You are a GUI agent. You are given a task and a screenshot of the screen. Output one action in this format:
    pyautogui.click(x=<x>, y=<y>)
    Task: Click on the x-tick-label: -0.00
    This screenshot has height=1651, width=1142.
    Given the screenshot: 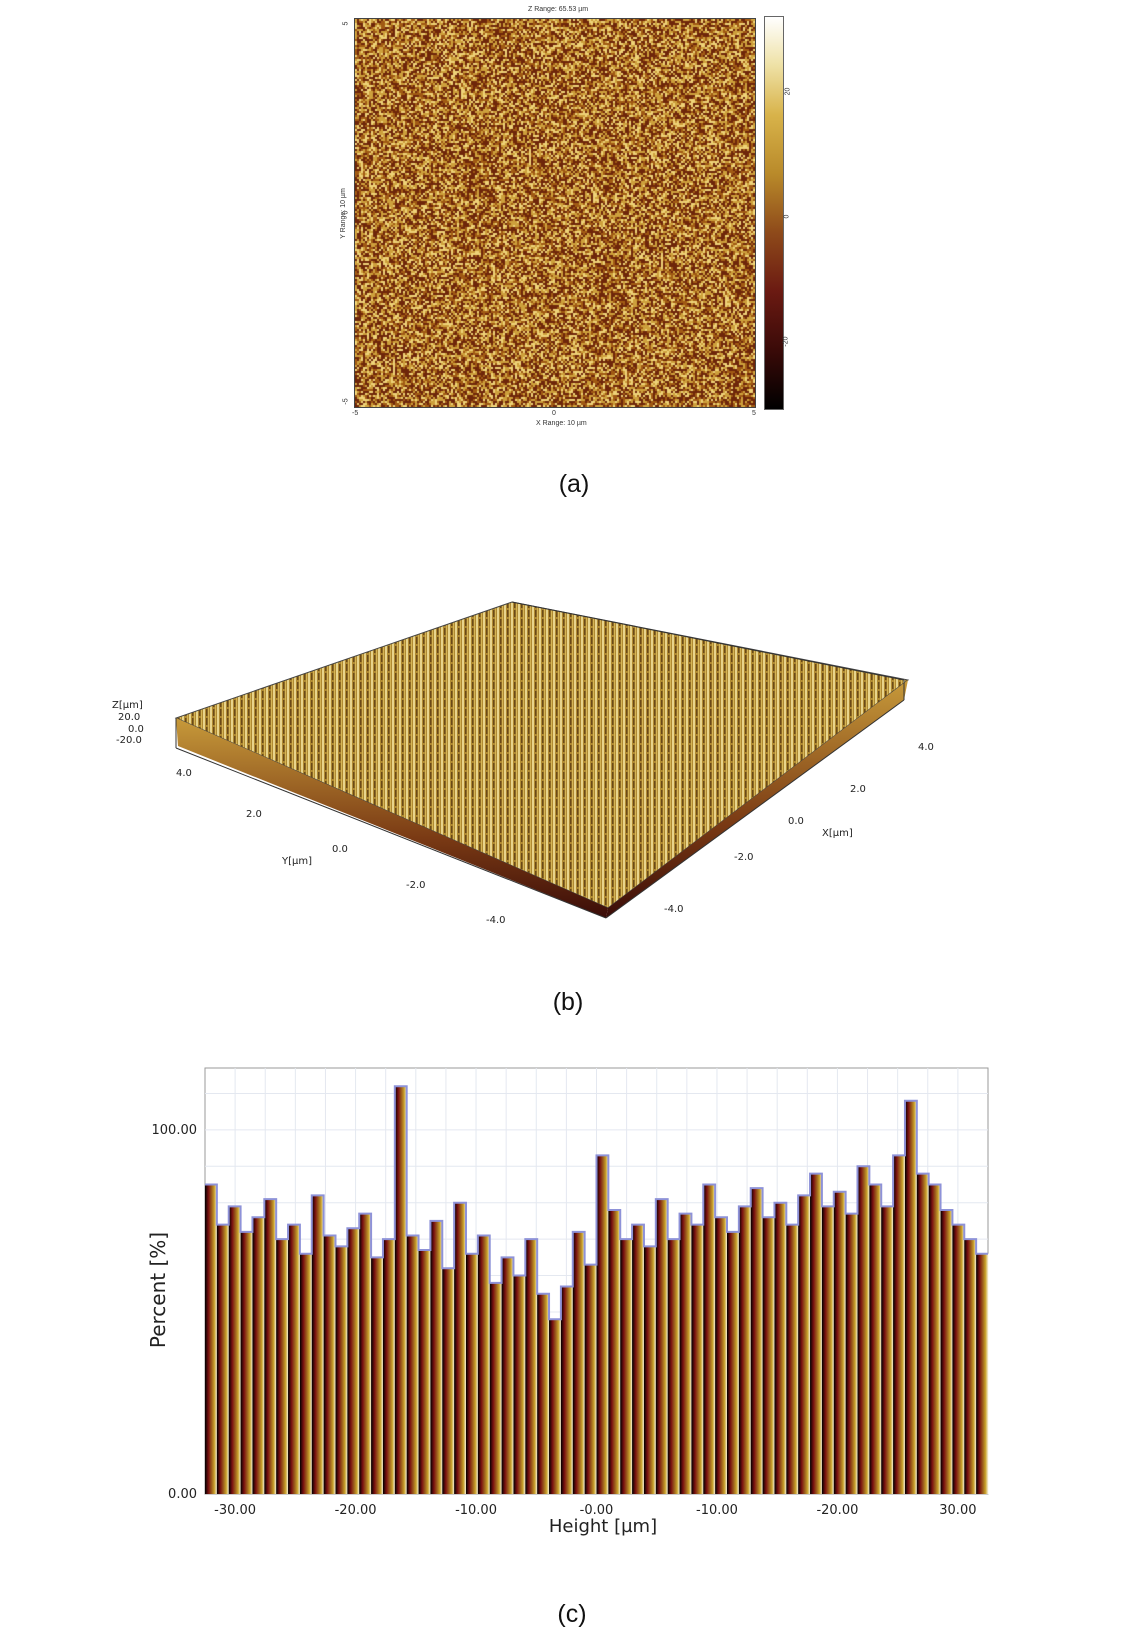 What is the action you would take?
    pyautogui.click(x=597, y=1510)
    